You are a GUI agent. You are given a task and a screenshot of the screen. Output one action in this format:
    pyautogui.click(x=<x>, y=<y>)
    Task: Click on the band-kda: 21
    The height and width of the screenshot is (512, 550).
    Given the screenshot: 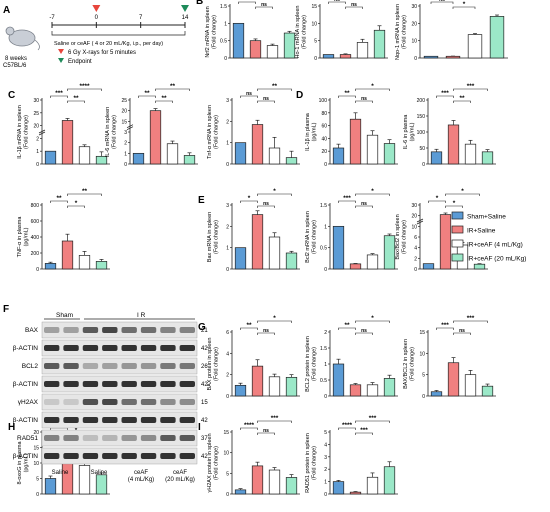 What is the action you would take?
    pyautogui.click(x=204, y=331)
    